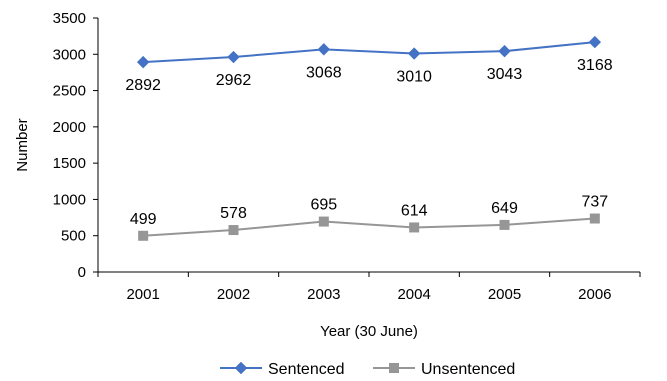 The image size is (667, 381). What do you see at coordinates (234, 80) in the screenshot?
I see `data-label: 2962` at bounding box center [234, 80].